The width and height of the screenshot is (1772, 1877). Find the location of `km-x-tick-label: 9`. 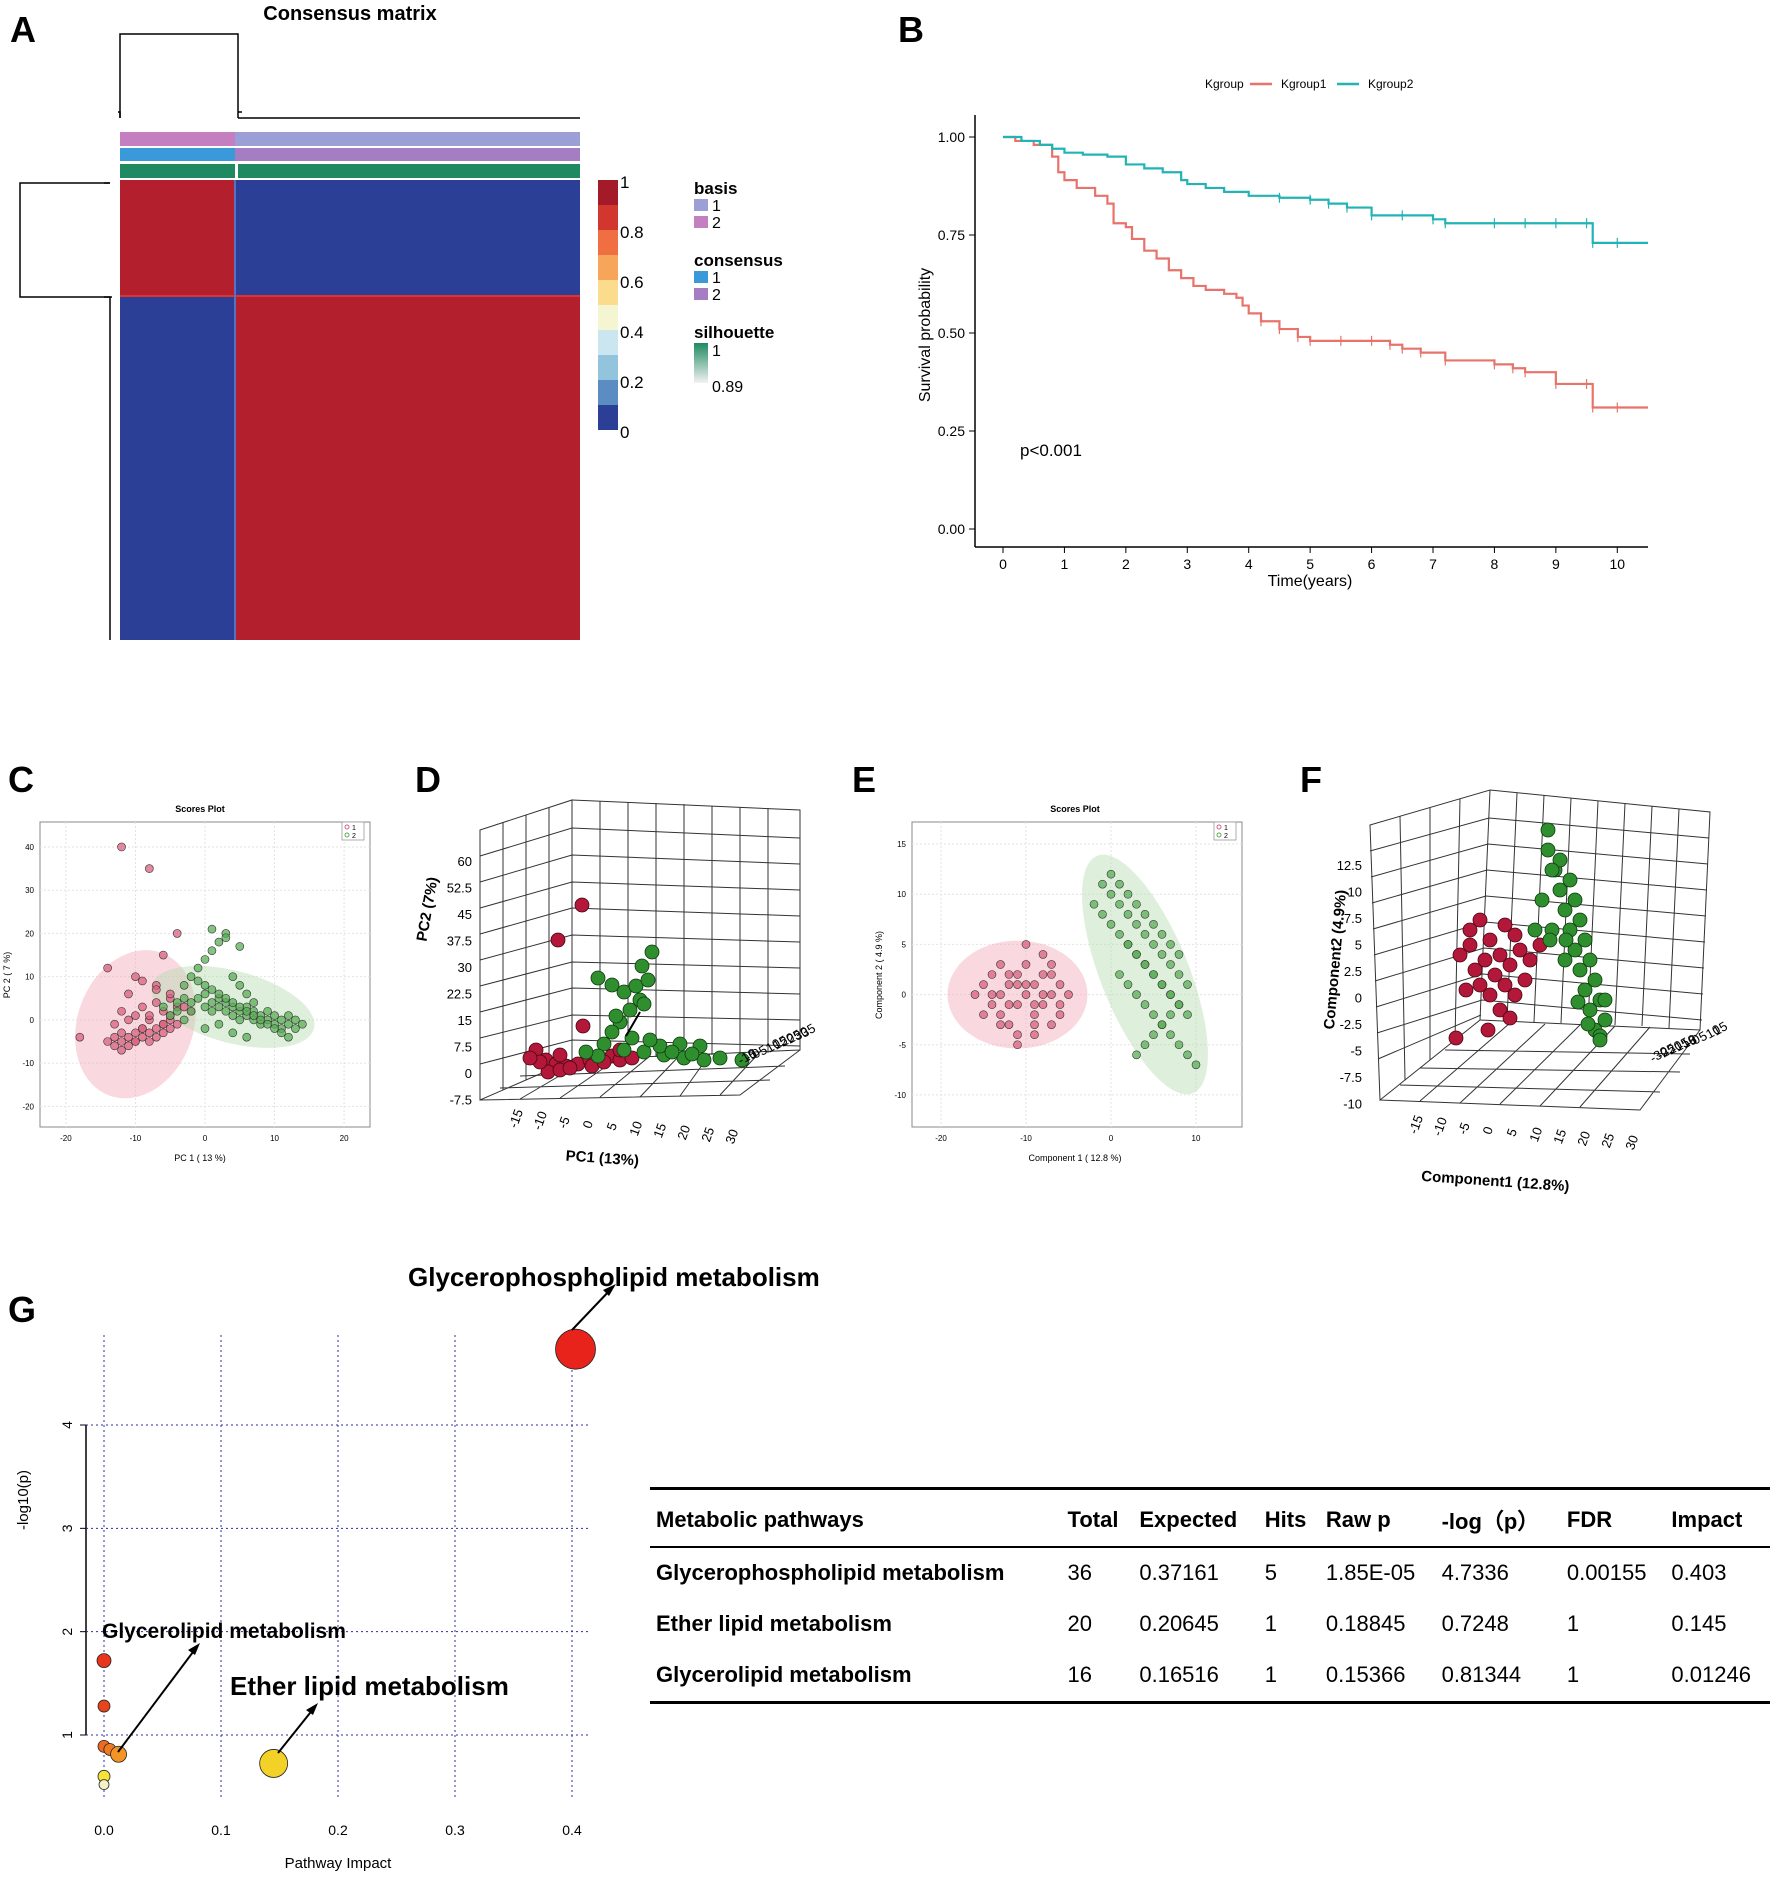

km-x-tick-label: 9 is located at coordinates (1556, 564).